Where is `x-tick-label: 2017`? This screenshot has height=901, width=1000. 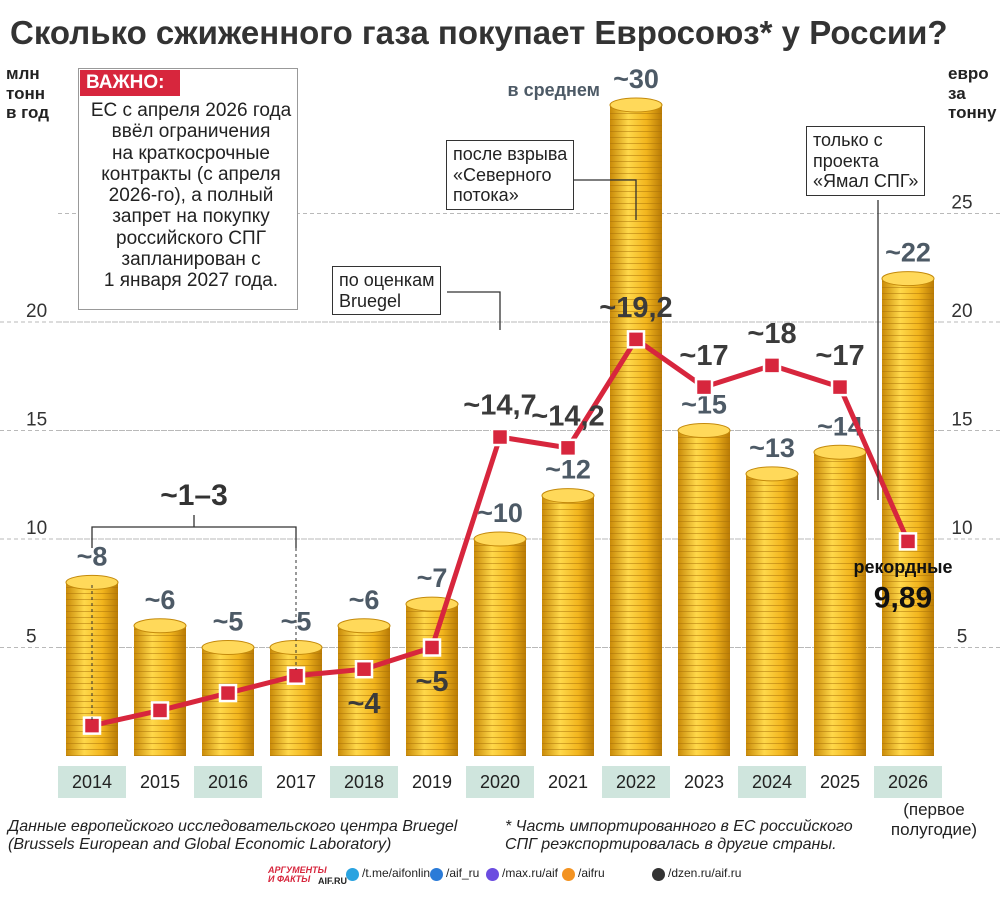 x-tick-label: 2017 is located at coordinates (296, 782).